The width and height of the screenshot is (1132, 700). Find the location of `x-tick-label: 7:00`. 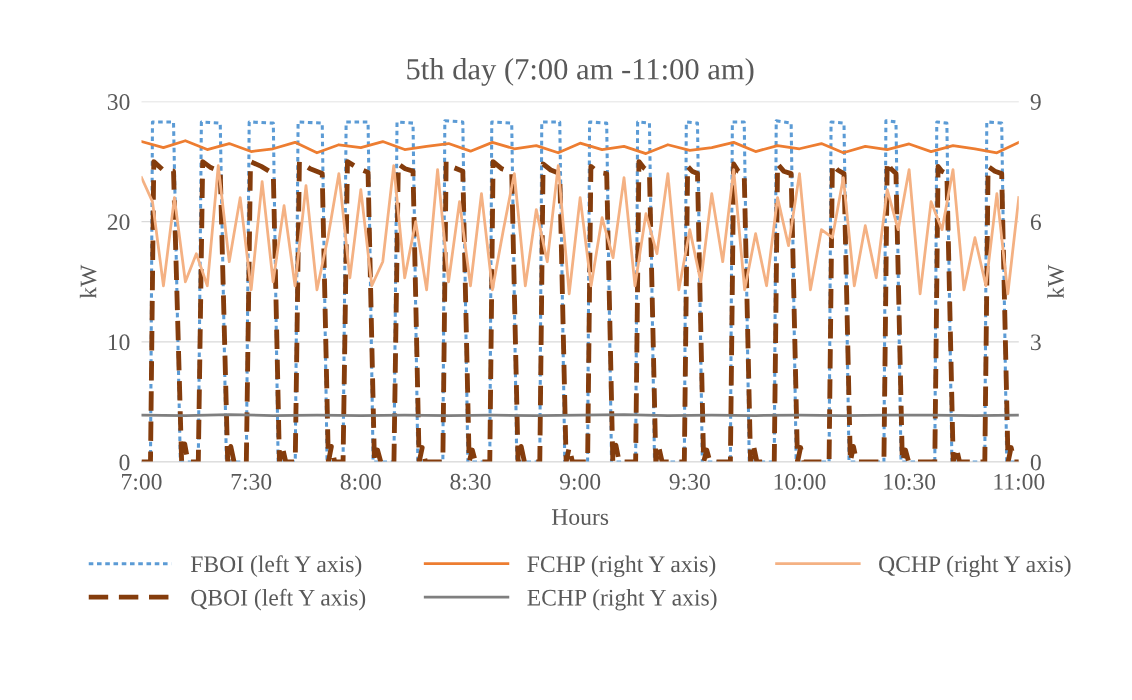

x-tick-label: 7:00 is located at coordinates (142, 481).